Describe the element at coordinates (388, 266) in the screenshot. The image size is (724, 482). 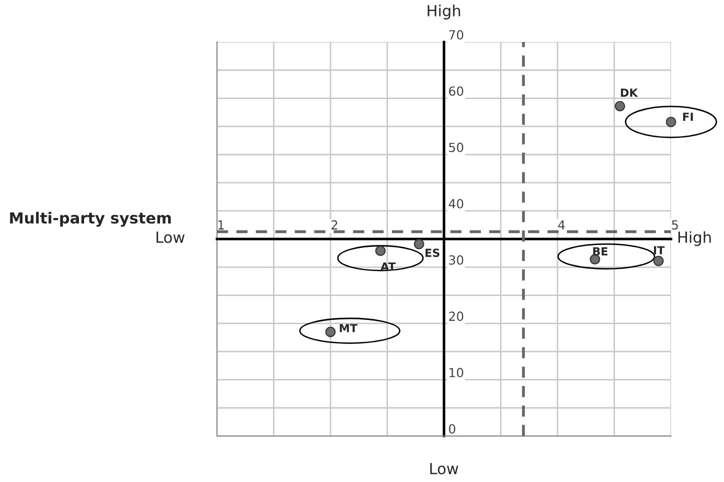
I see `annotation: AT` at that location.